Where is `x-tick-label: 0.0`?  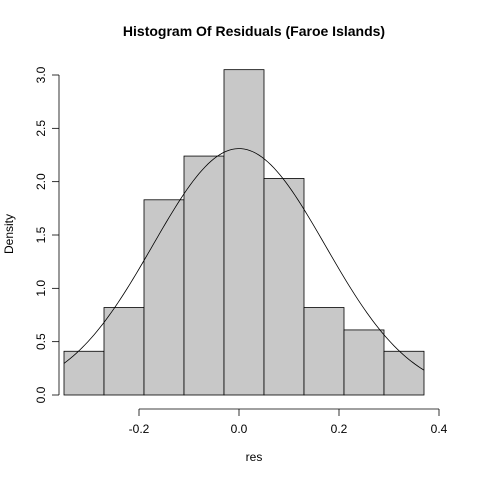 x-tick-label: 0.0 is located at coordinates (239, 429).